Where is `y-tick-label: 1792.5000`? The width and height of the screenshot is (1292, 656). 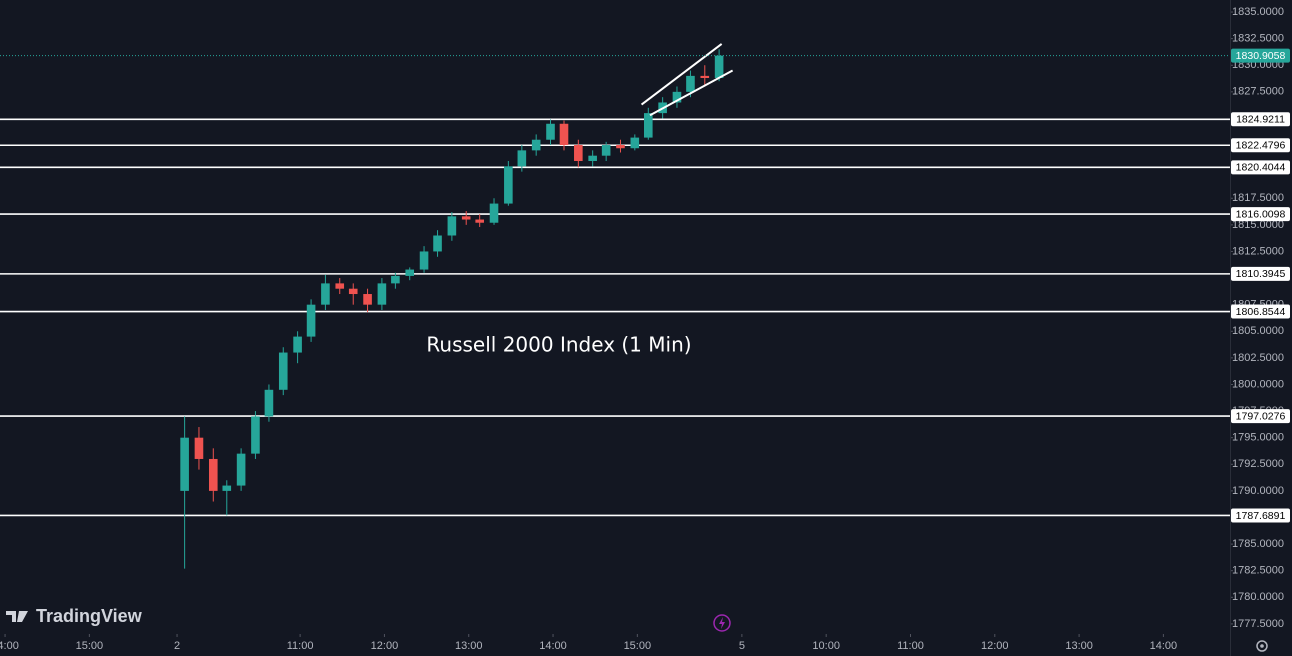
y-tick-label: 1792.5000 is located at coordinates (1258, 464).